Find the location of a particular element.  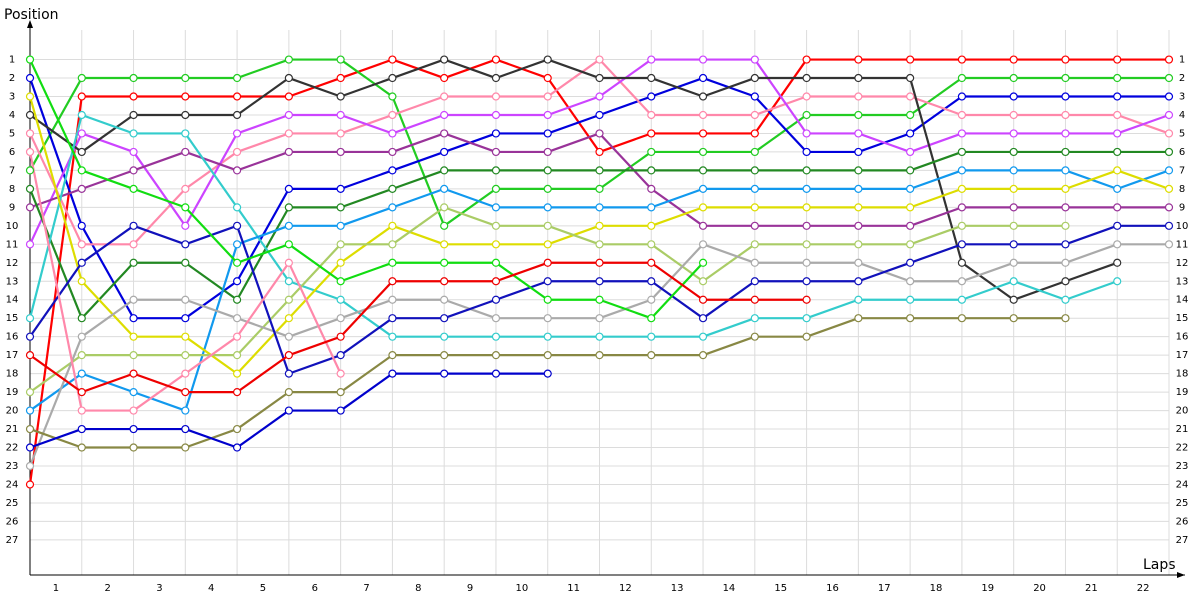

x-tick-label: 6 is located at coordinates (315, 588).